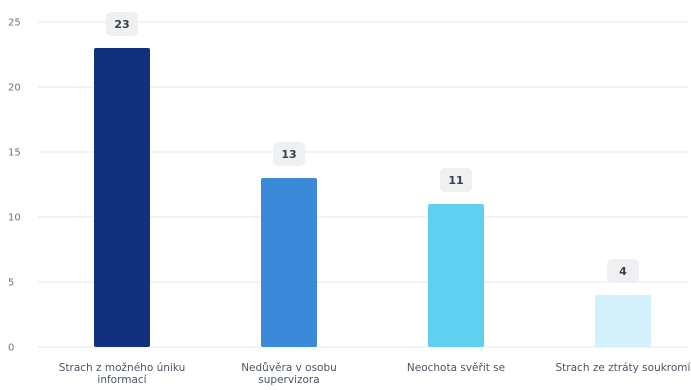 Image resolution: width=691 pixels, height=390 pixels. Describe the element at coordinates (14, 218) in the screenshot. I see `y-tick-label: 10` at that location.